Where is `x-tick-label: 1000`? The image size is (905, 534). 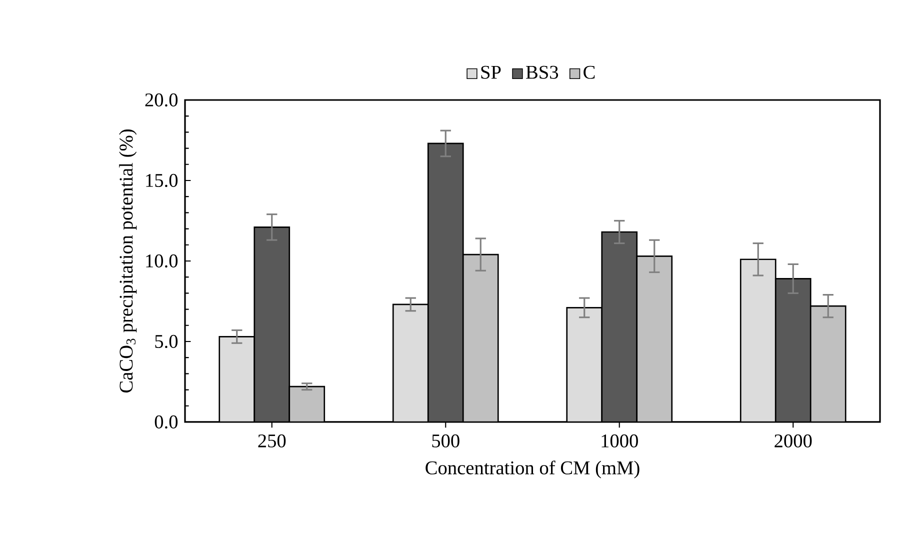
x-tick-label: 1000 is located at coordinates (620, 441).